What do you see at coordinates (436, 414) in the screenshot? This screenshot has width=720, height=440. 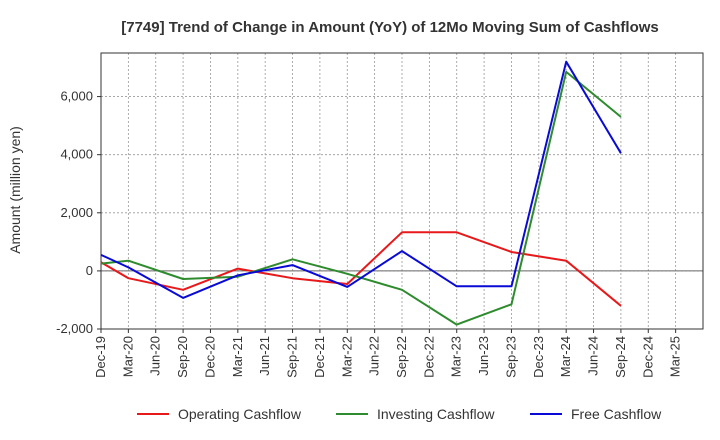 I see `legend-label-investing-cashflow: Investing Cashflow` at bounding box center [436, 414].